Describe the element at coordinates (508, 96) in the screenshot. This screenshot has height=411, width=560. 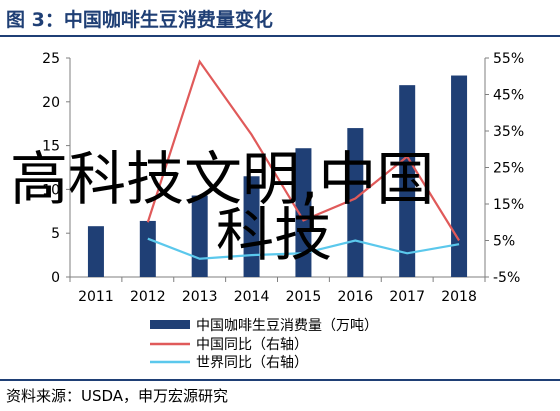
I see `right-axis-tick-label: 45%` at that location.